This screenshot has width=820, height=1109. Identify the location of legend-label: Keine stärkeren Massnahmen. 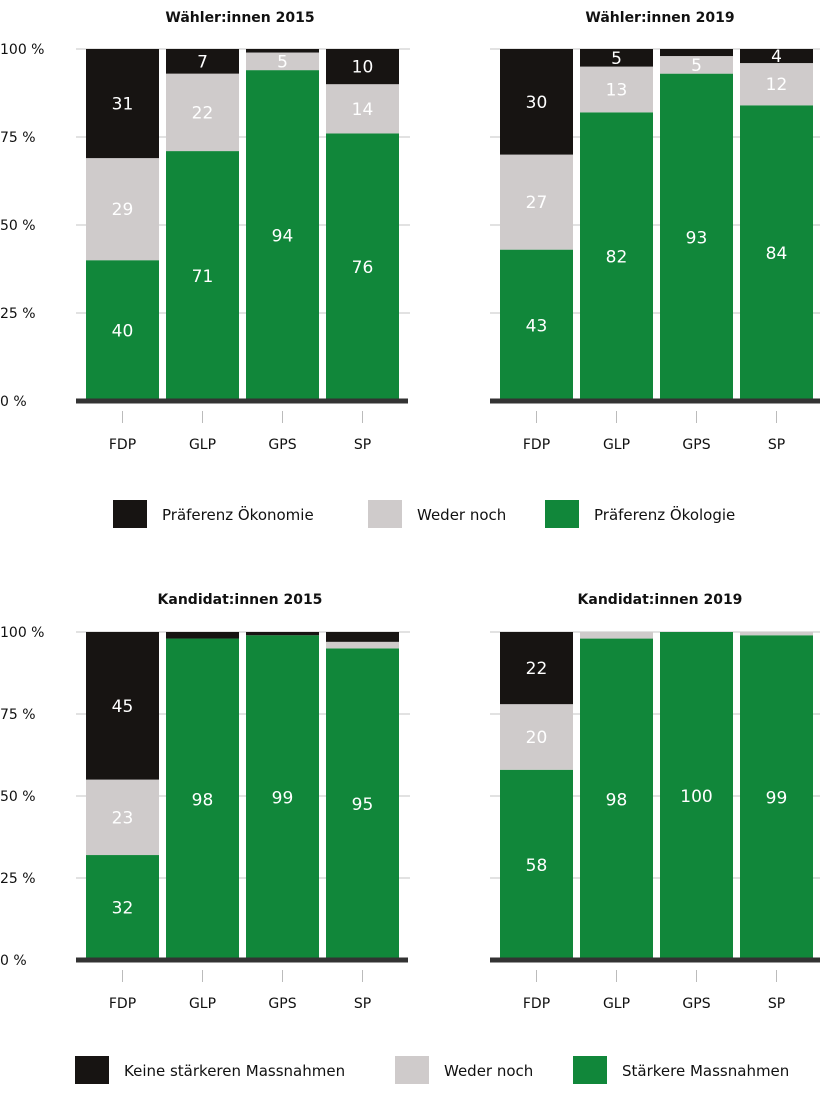
(234, 1071).